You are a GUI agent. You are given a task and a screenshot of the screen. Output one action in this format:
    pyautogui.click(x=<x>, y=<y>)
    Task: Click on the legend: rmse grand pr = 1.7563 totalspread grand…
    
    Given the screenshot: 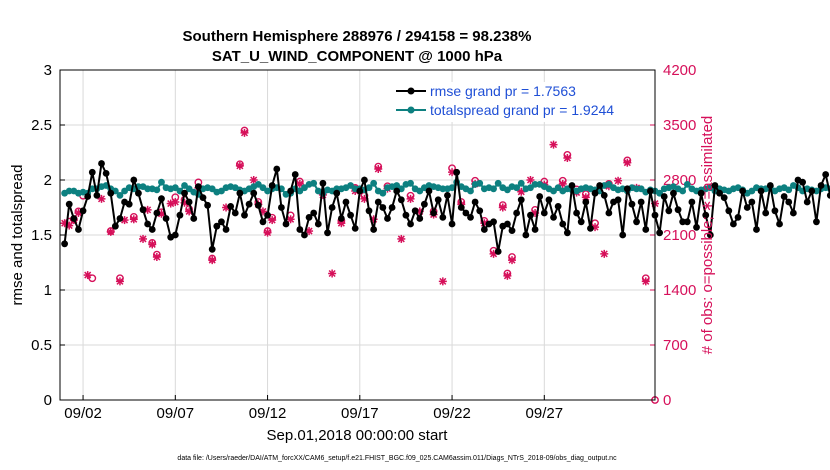 What is the action you would take?
    pyautogui.click(x=519, y=102)
    